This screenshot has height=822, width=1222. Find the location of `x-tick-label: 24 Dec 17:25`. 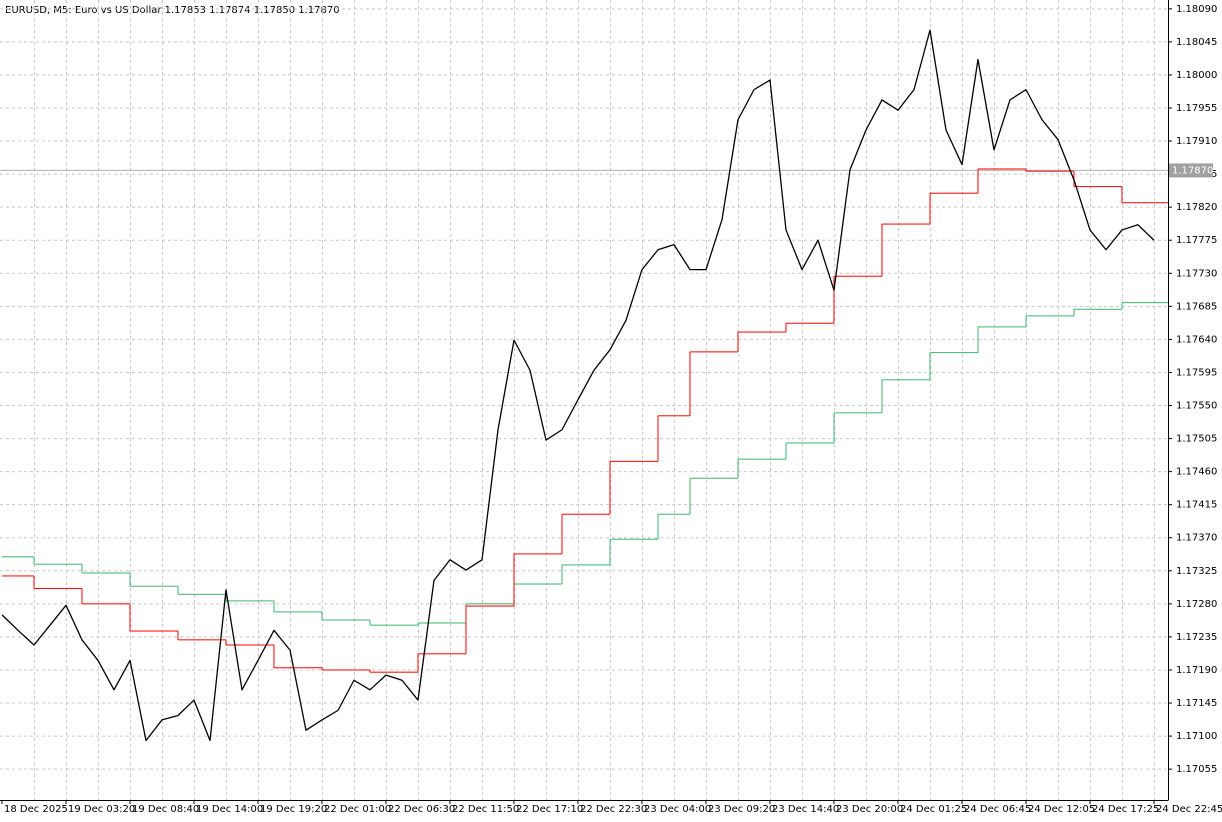

x-tick-label: 24 Dec 17:25 is located at coordinates (1125, 809).